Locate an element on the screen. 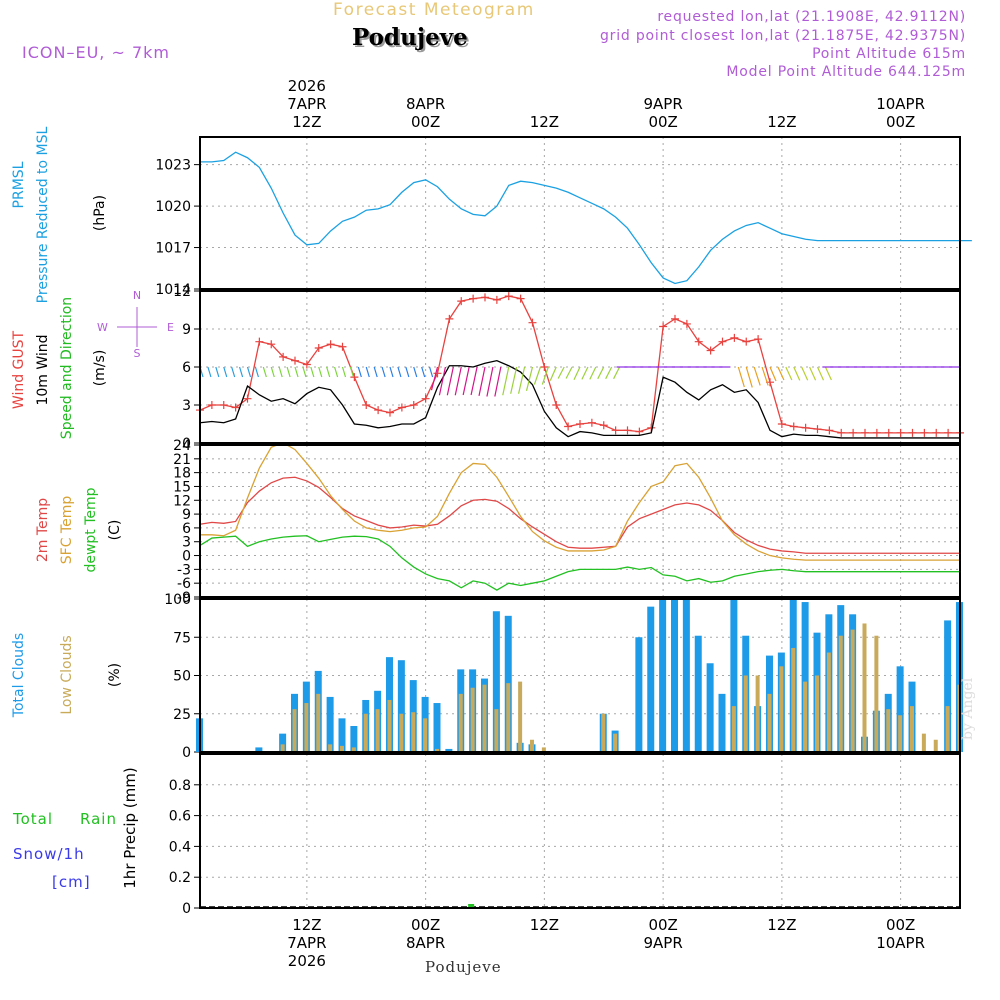 The width and height of the screenshot is (1000, 1000). footer-location: Podujeve is located at coordinates (463, 967).